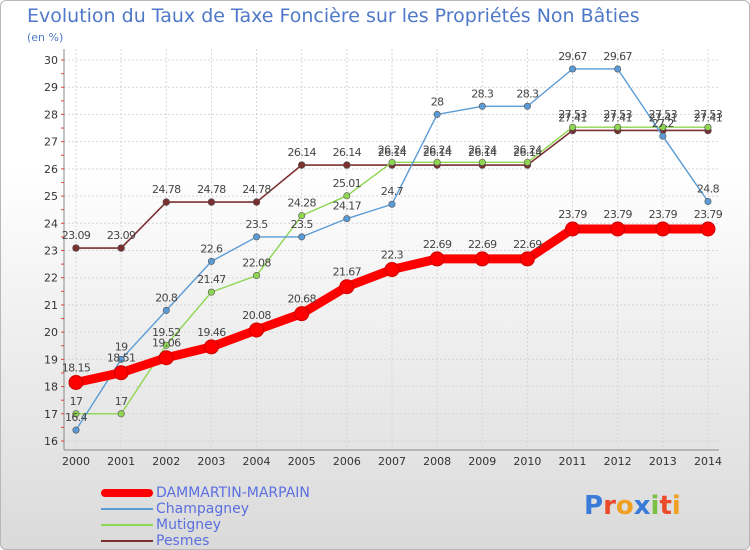  What do you see at coordinates (257, 224) in the screenshot?
I see `data-label-champagney: 23.5` at bounding box center [257, 224].